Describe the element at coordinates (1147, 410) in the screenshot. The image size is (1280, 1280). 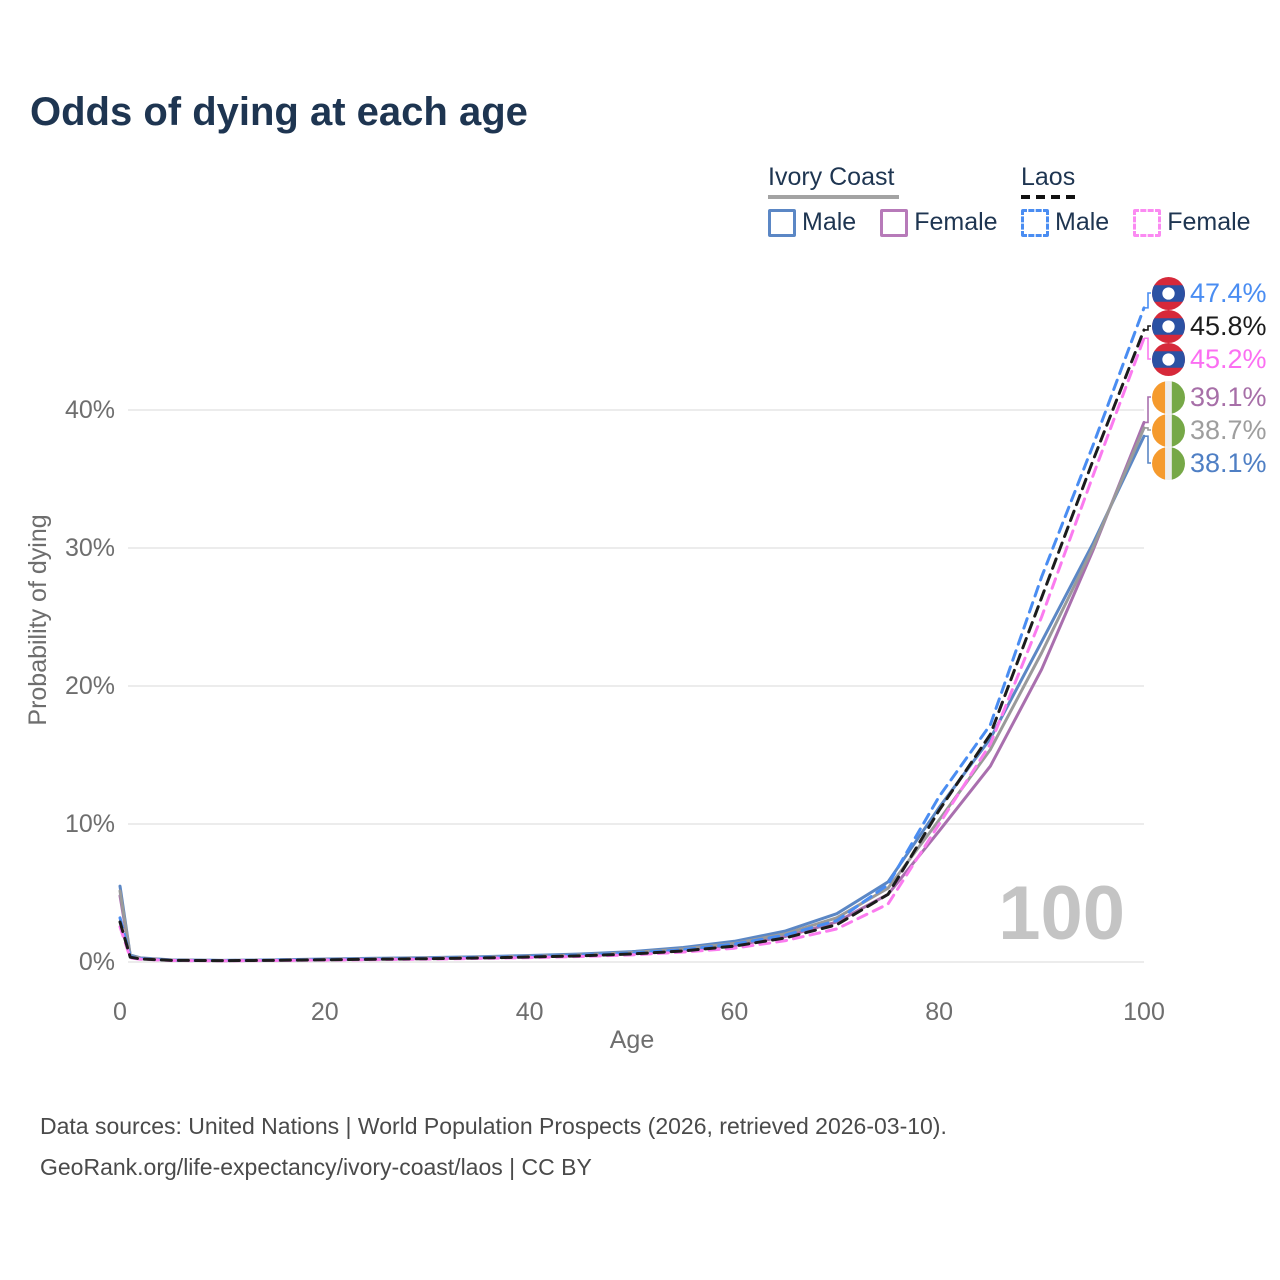
I see `end-label-connector-ivory-coast-female` at that location.